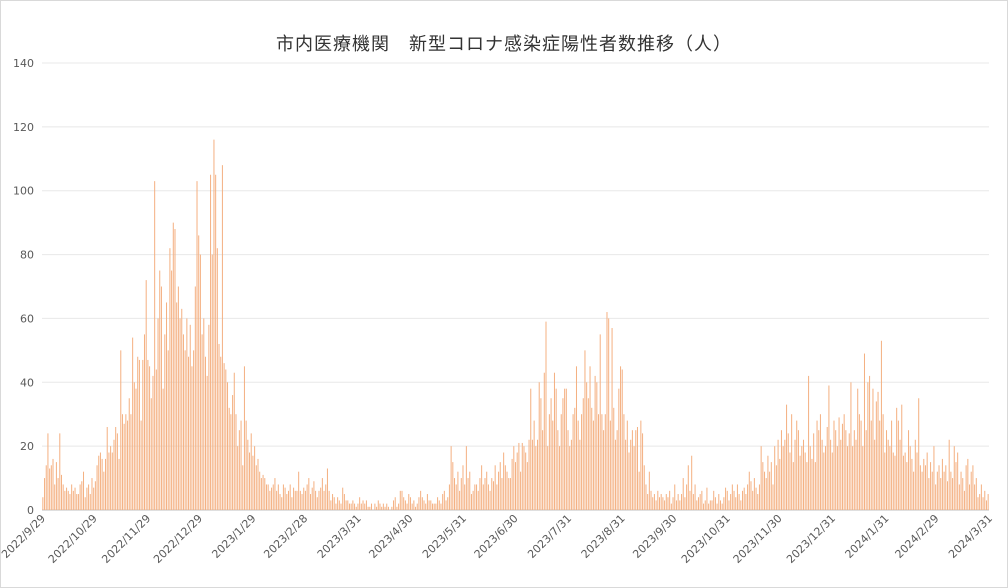 This screenshot has height=588, width=1008. Describe the element at coordinates (27, 318) in the screenshot. I see `y-tick-label: 60` at that location.